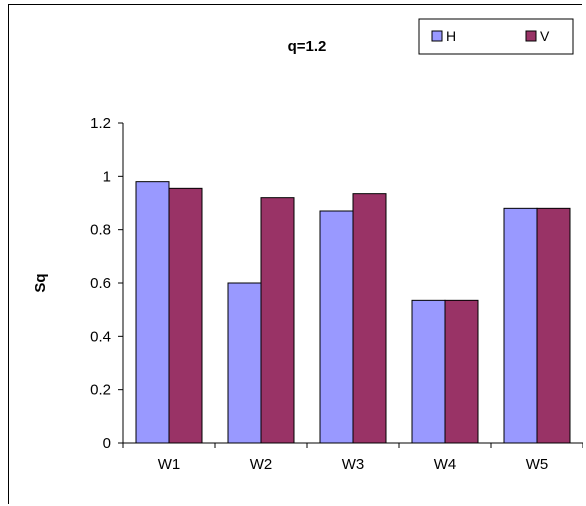  Describe the element at coordinates (100, 283) in the screenshot. I see `y-tick-label: 0.6` at that location.